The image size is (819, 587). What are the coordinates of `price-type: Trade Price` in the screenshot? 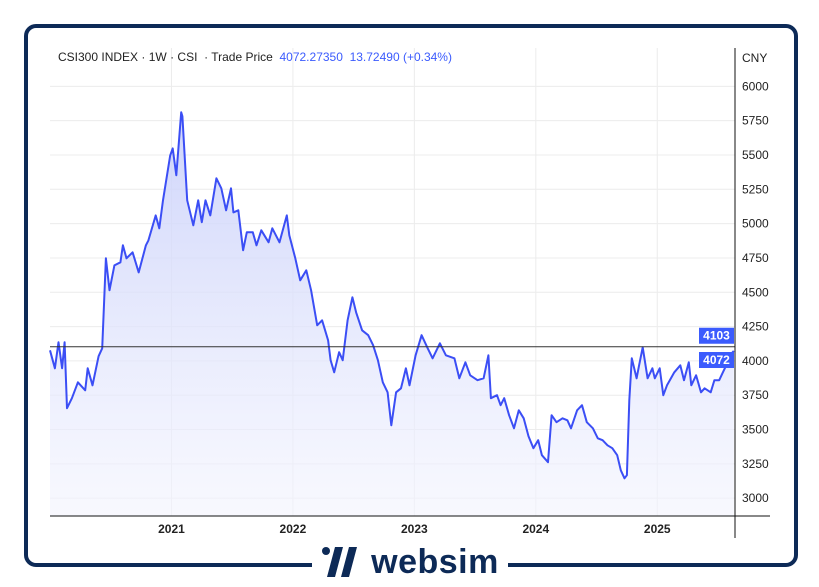 It's located at (242, 57).